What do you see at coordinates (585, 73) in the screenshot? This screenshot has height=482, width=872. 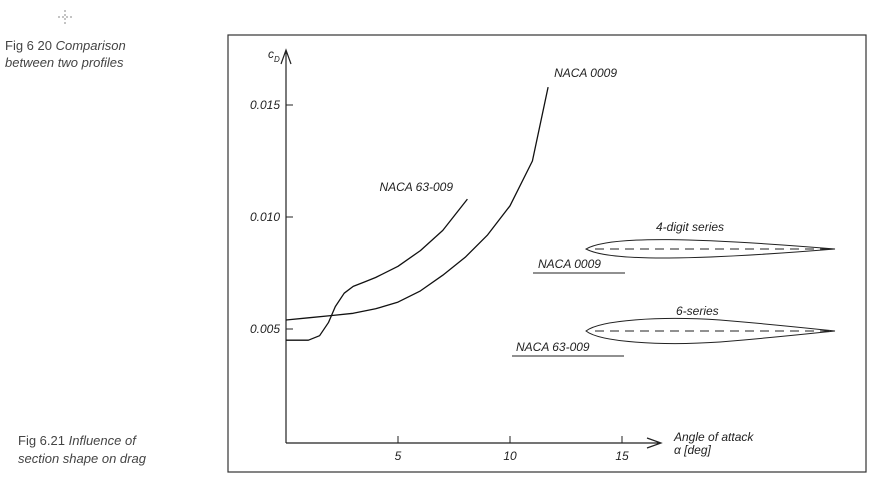 I see `series-label: NACA 0009` at bounding box center [585, 73].